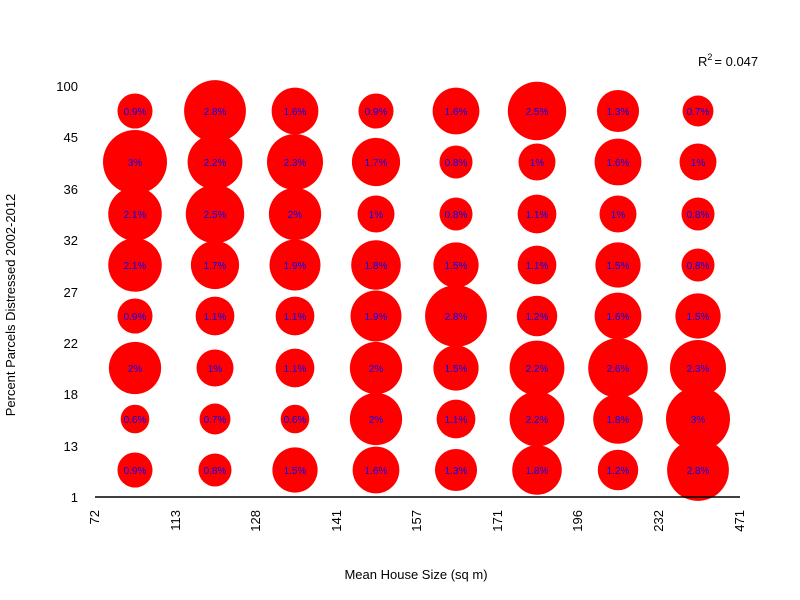 The image size is (800, 600). Describe the element at coordinates (71, 446) in the screenshot. I see `y-tick-label: 13` at that location.